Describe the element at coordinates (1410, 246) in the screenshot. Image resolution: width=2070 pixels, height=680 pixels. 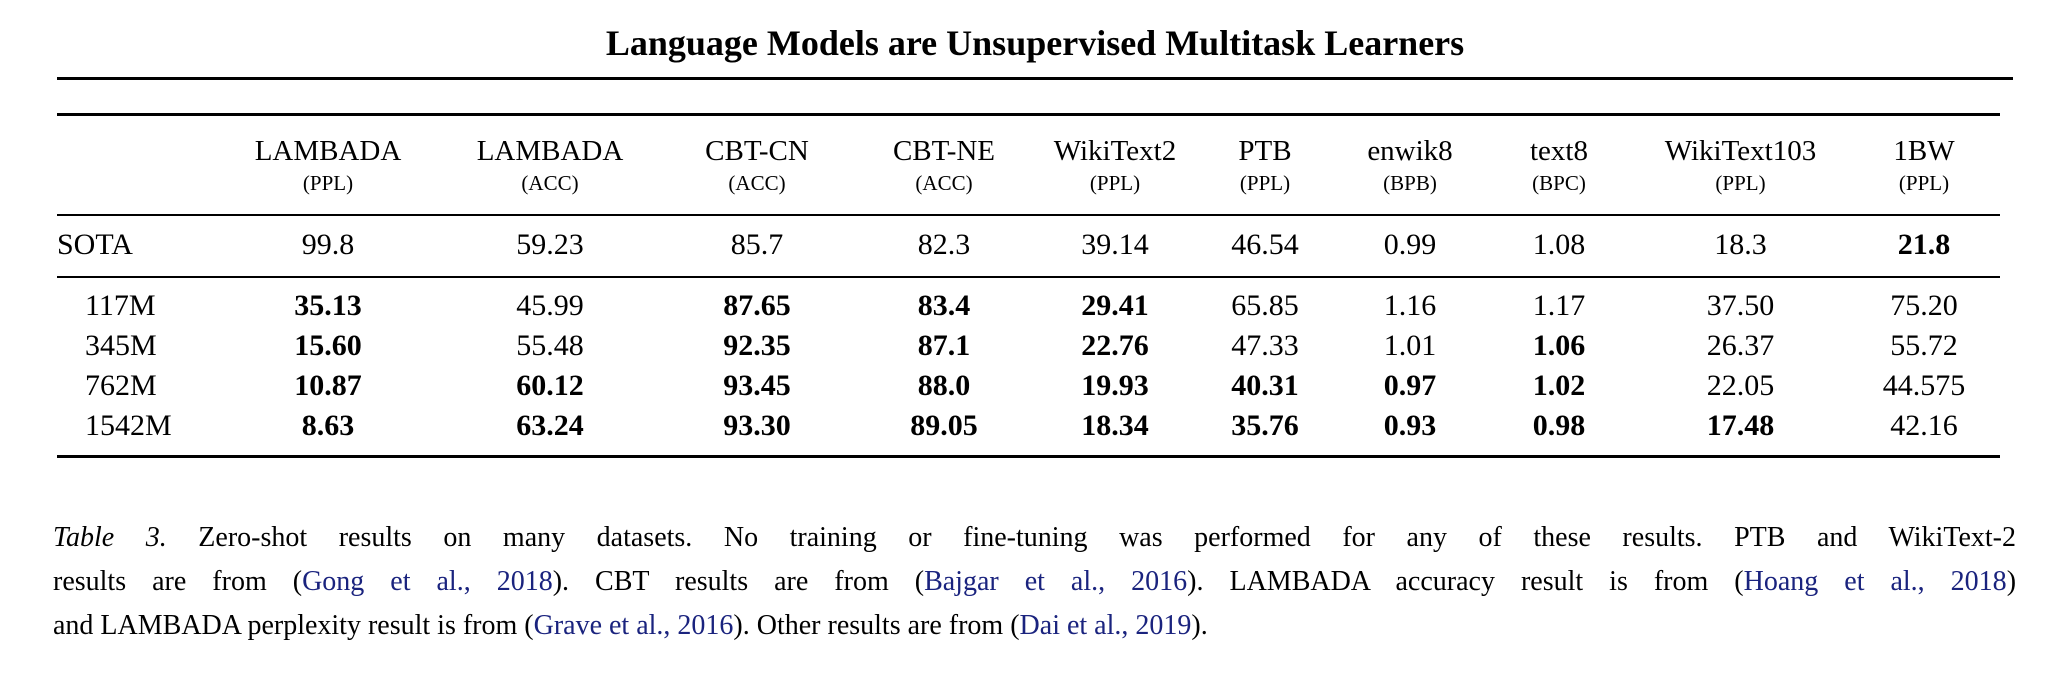
I see `metric-value: 0.99` at that location.